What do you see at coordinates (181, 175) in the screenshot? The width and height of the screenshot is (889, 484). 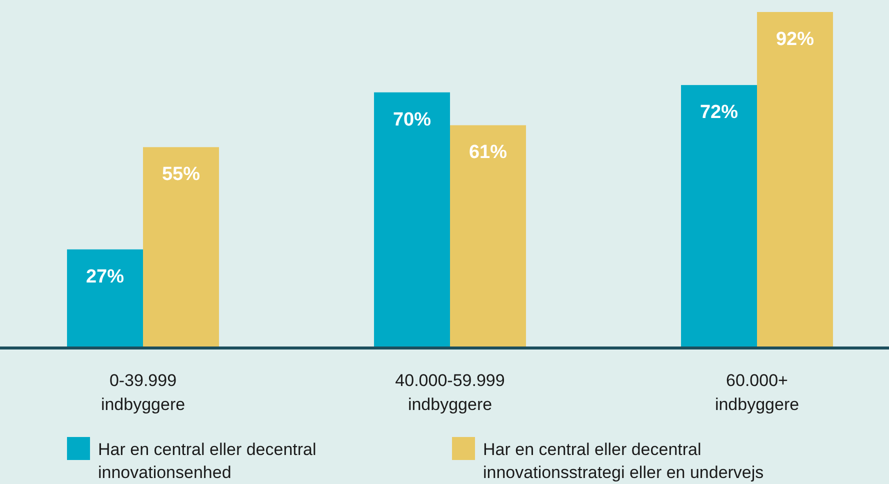 I see `data-label: 55%` at bounding box center [181, 175].